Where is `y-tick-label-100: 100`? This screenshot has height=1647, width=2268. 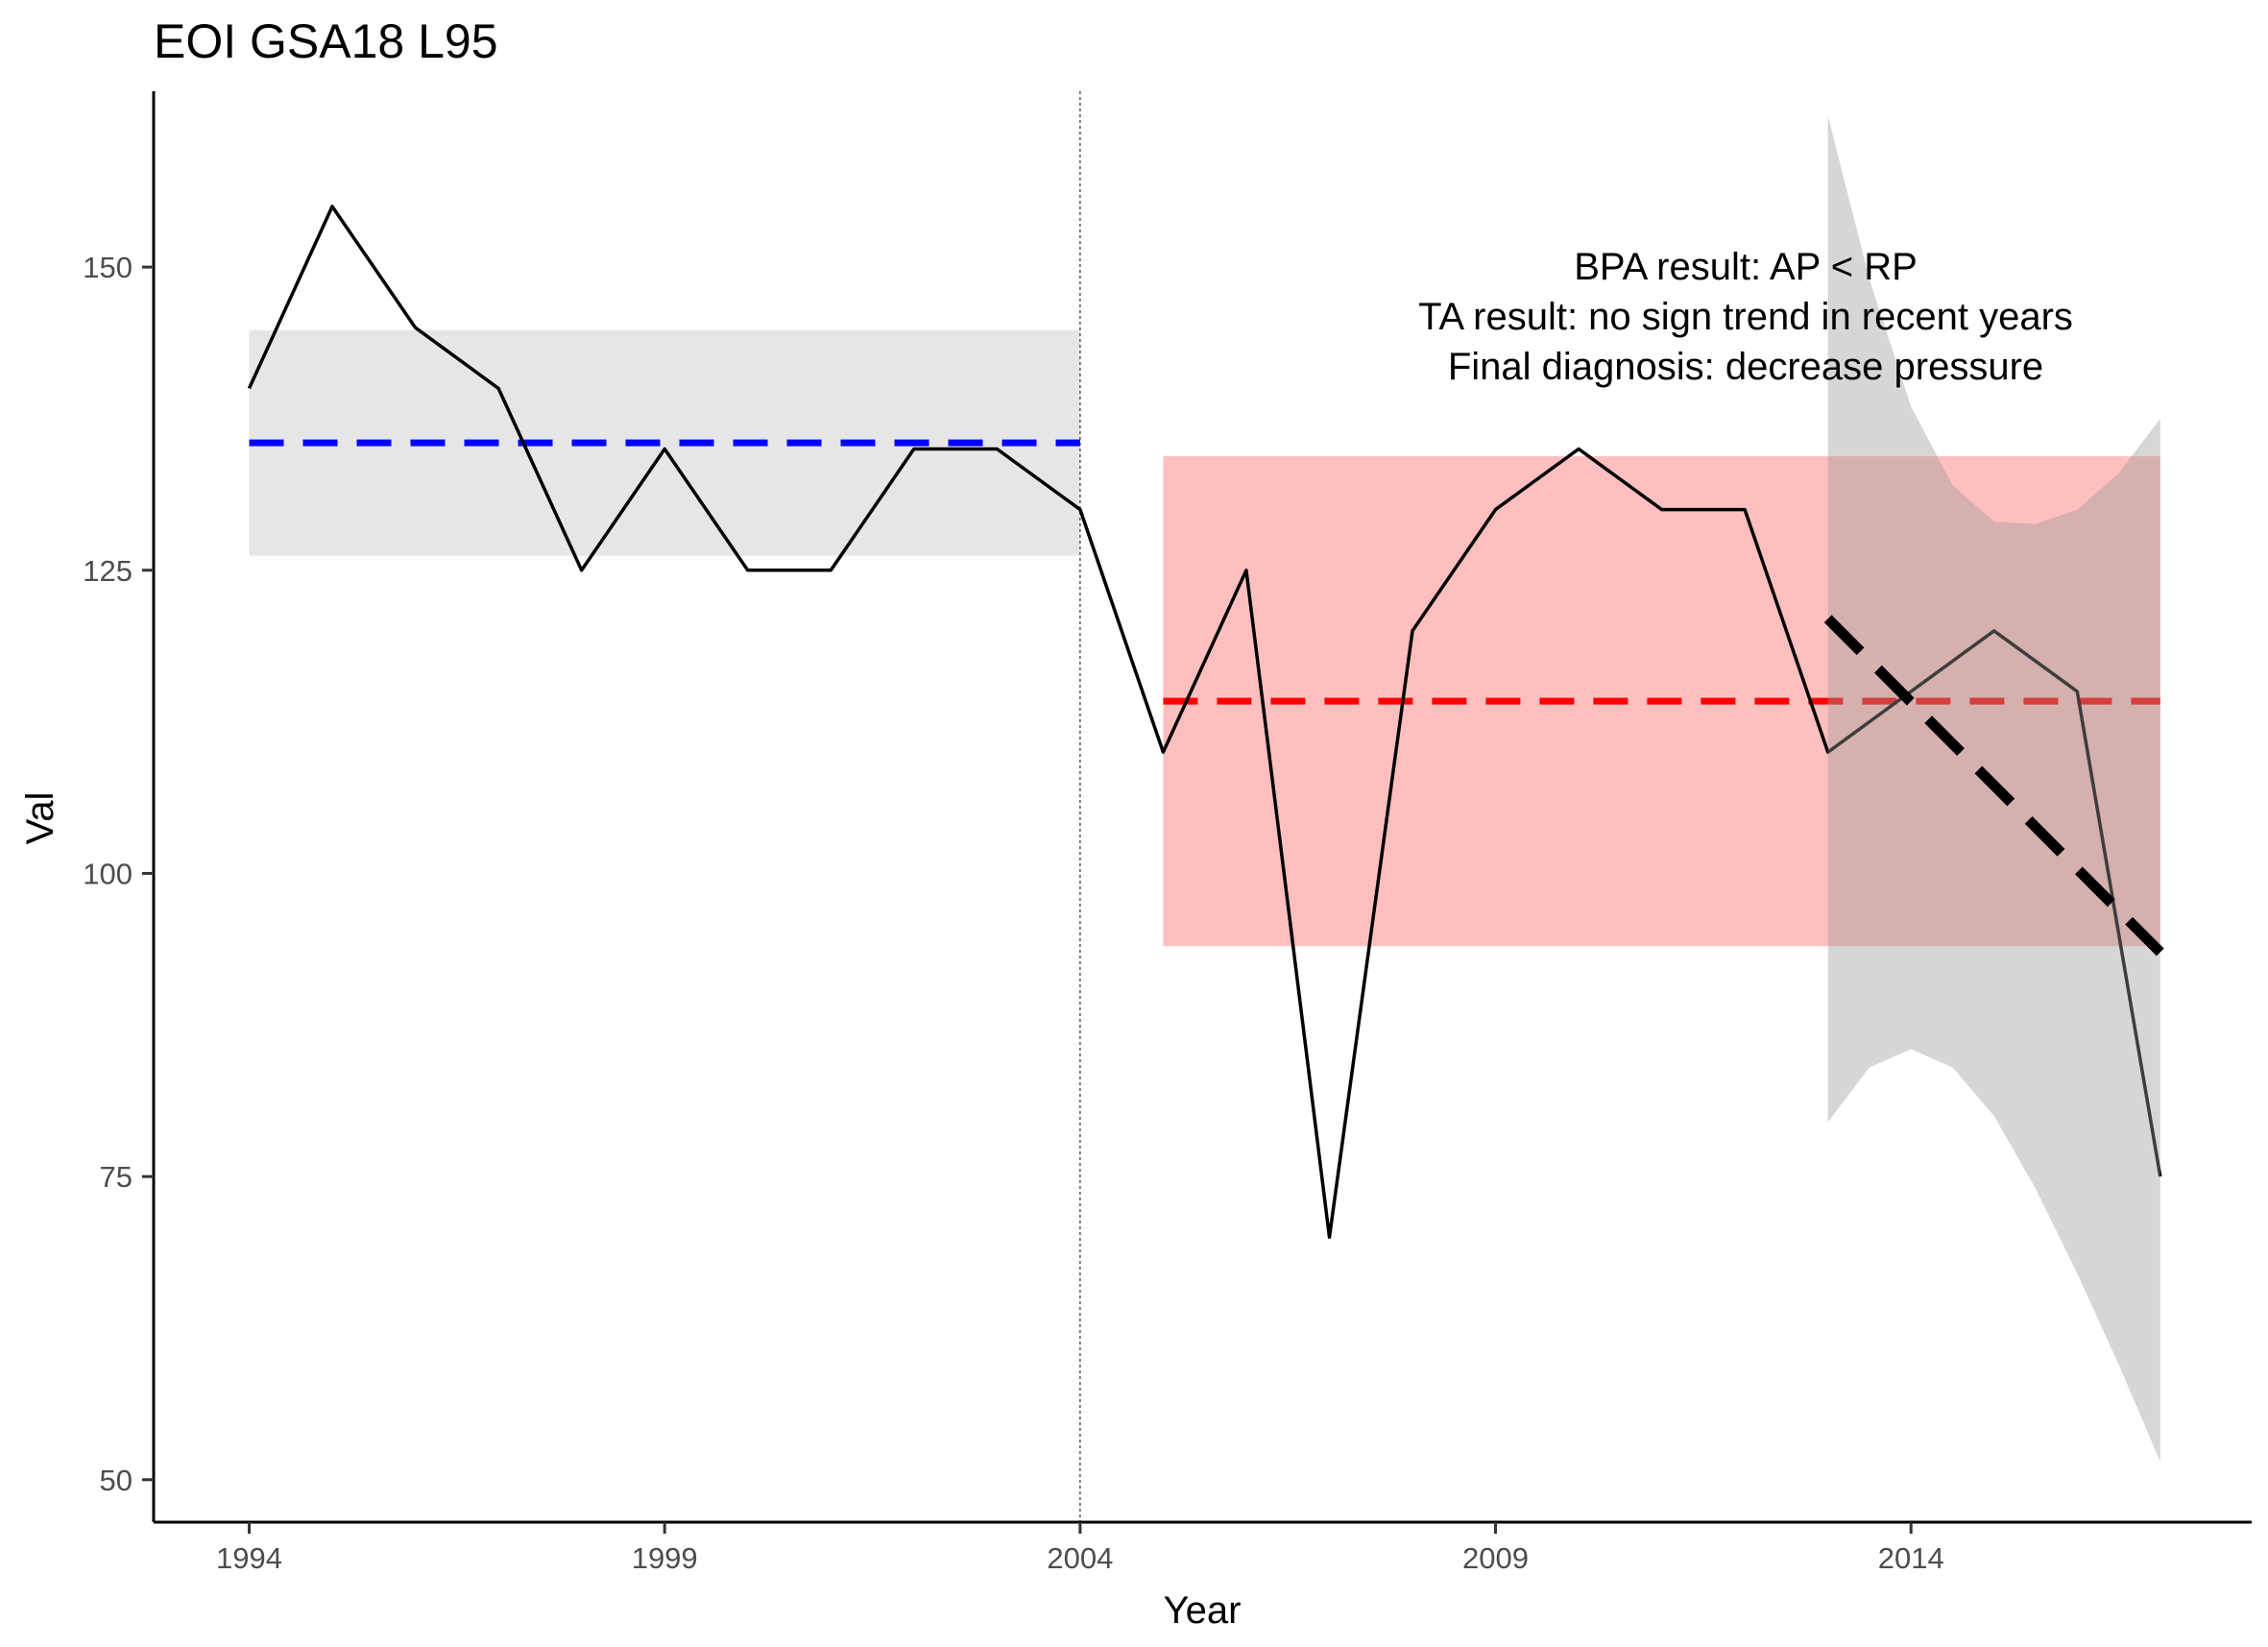 y-tick-label-100: 100 is located at coordinates (108, 874).